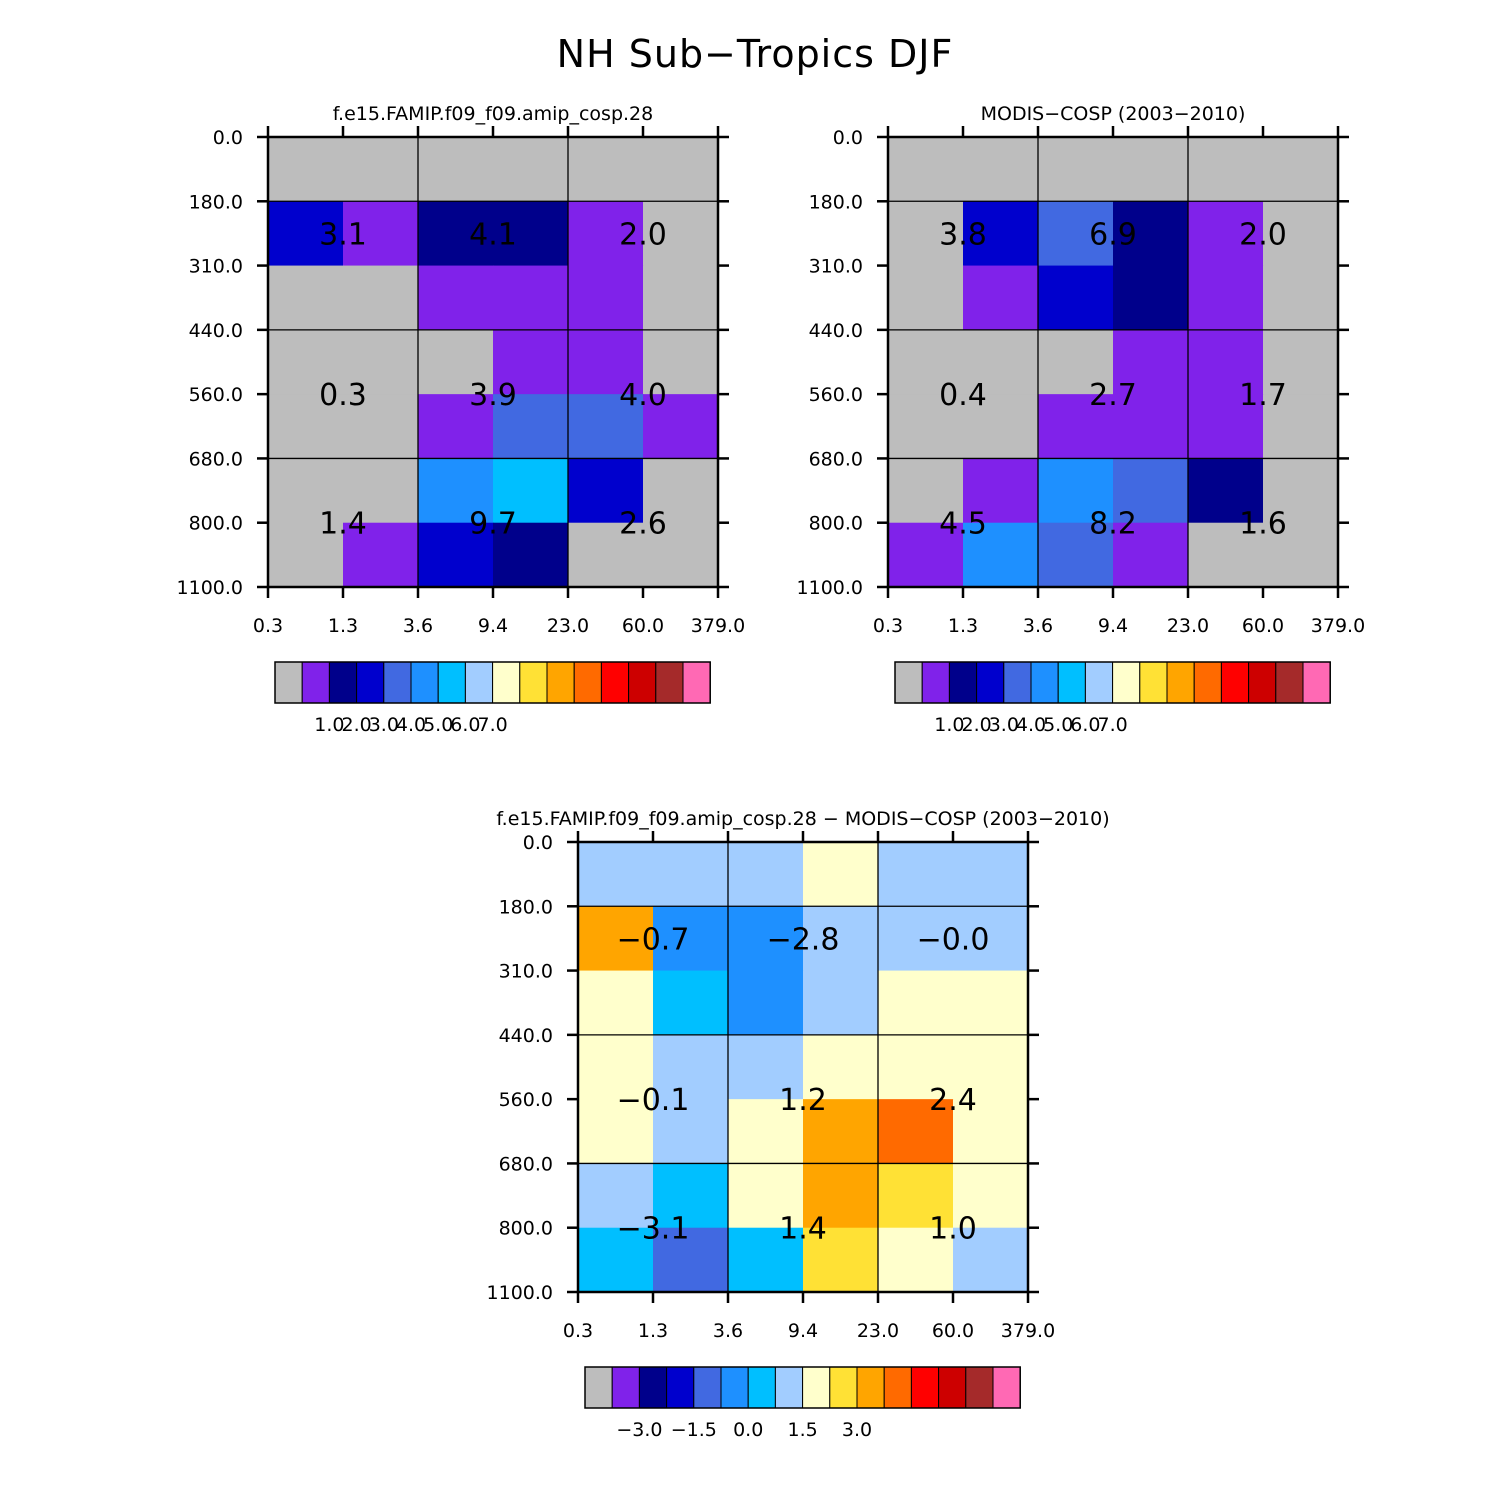  Describe the element at coordinates (953, 1229) in the screenshot. I see `cell-value-label: 1.0` at that location.